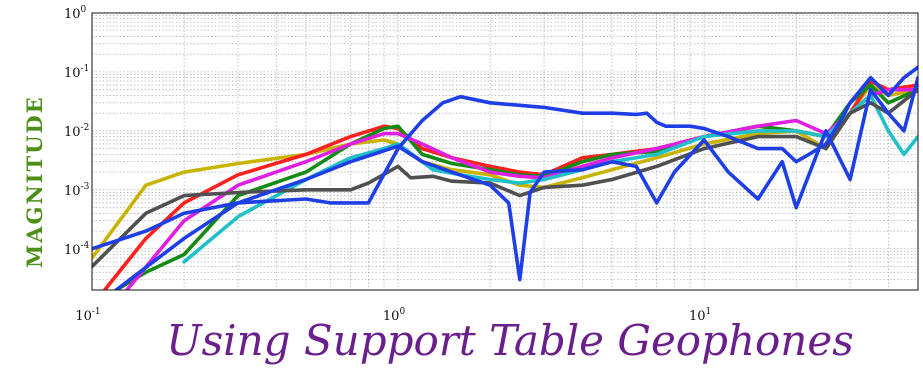 The image size is (923, 377). I want to click on x-tick-label: 10⁰, so click(394, 315).